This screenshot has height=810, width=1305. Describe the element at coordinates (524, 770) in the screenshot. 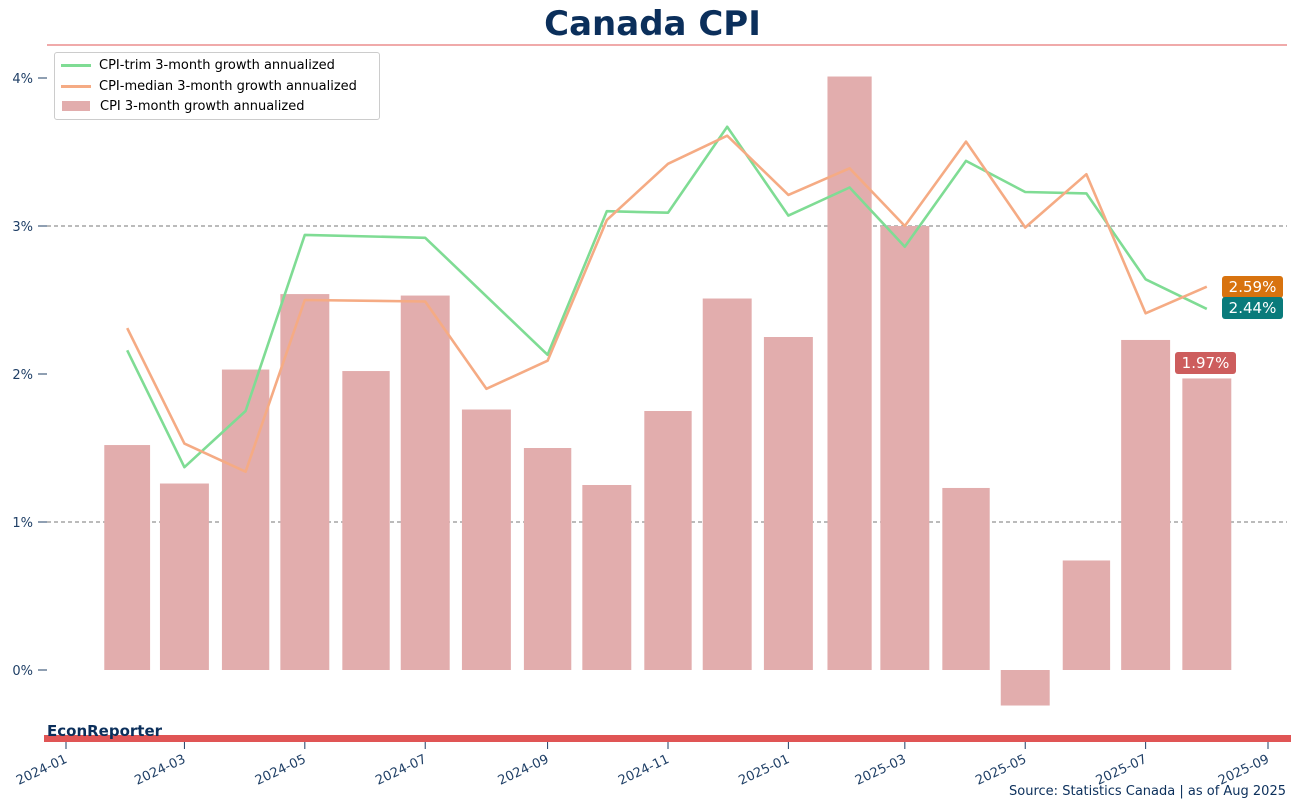

I see `x-tick-label: 2024-09` at that location.